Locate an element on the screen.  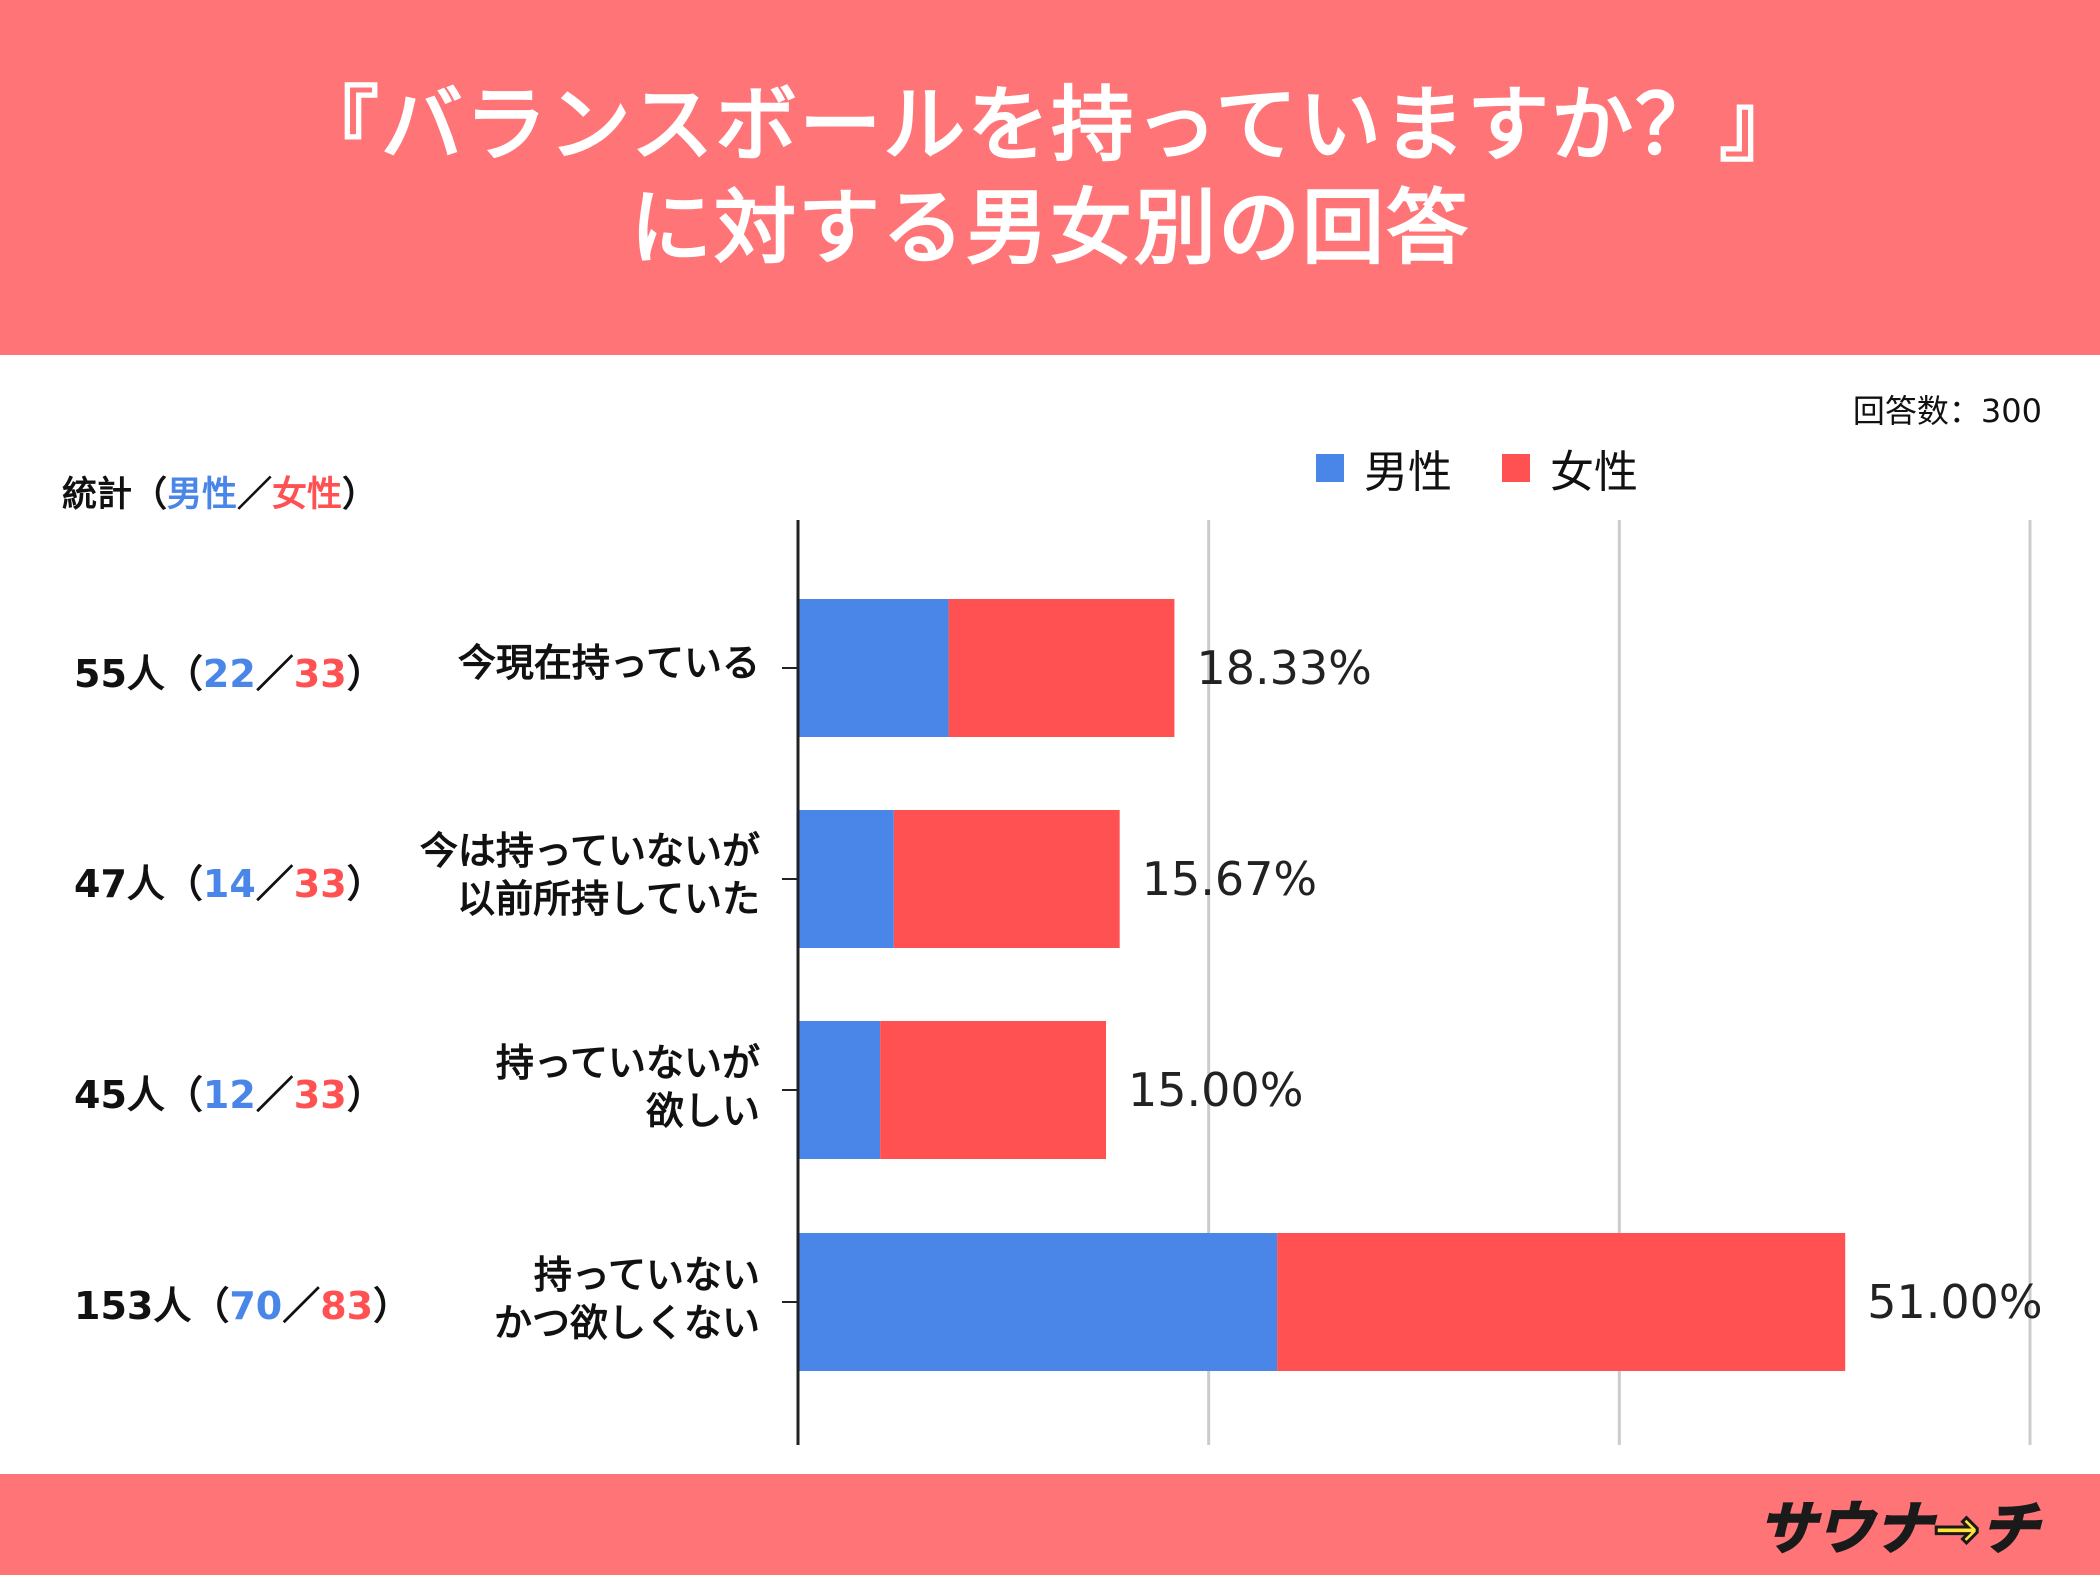
stat-label-2: 45人（12／33） is located at coordinates (229, 1095).